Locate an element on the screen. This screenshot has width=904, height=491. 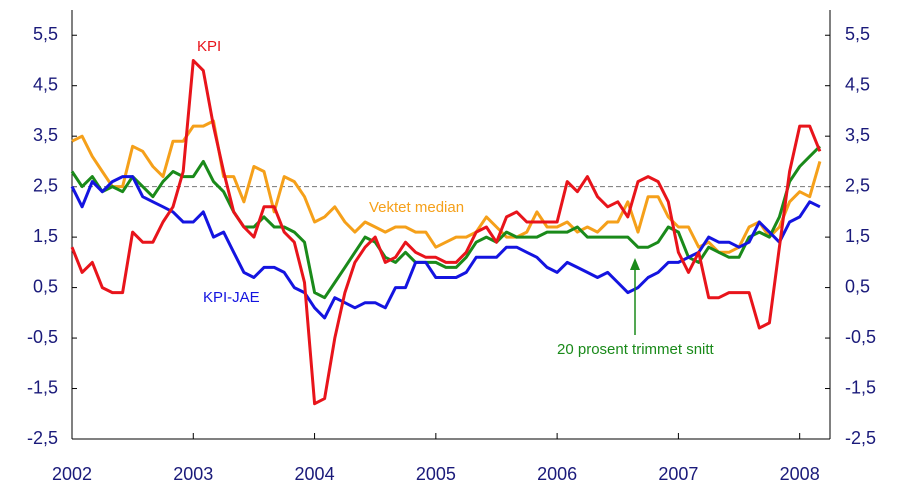
x-tick-label: 2007 is located at coordinates (678, 474).